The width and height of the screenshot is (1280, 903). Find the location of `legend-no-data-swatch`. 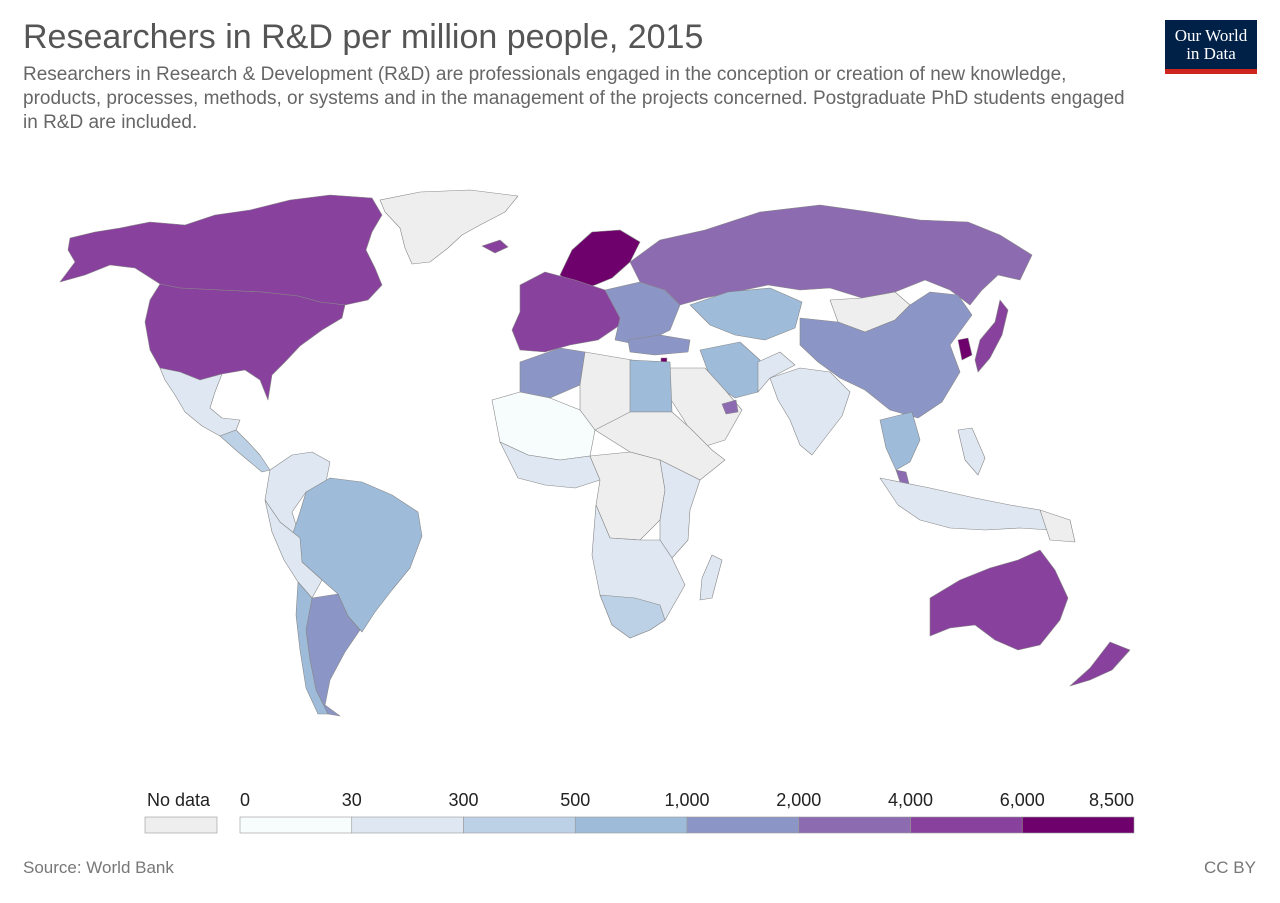

legend-no-data-swatch is located at coordinates (181, 825).